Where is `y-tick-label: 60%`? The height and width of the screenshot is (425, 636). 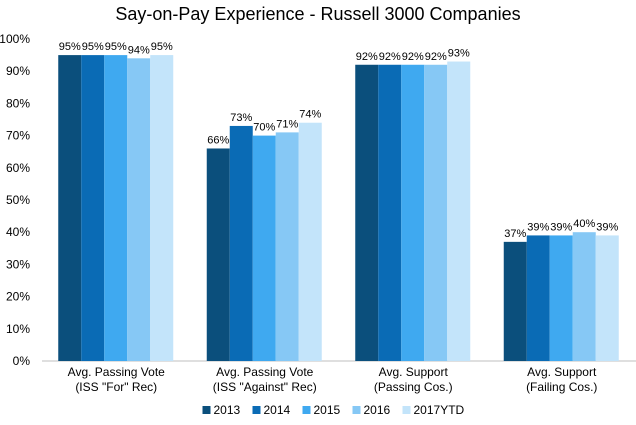 y-tick-label: 60% is located at coordinates (18, 168).